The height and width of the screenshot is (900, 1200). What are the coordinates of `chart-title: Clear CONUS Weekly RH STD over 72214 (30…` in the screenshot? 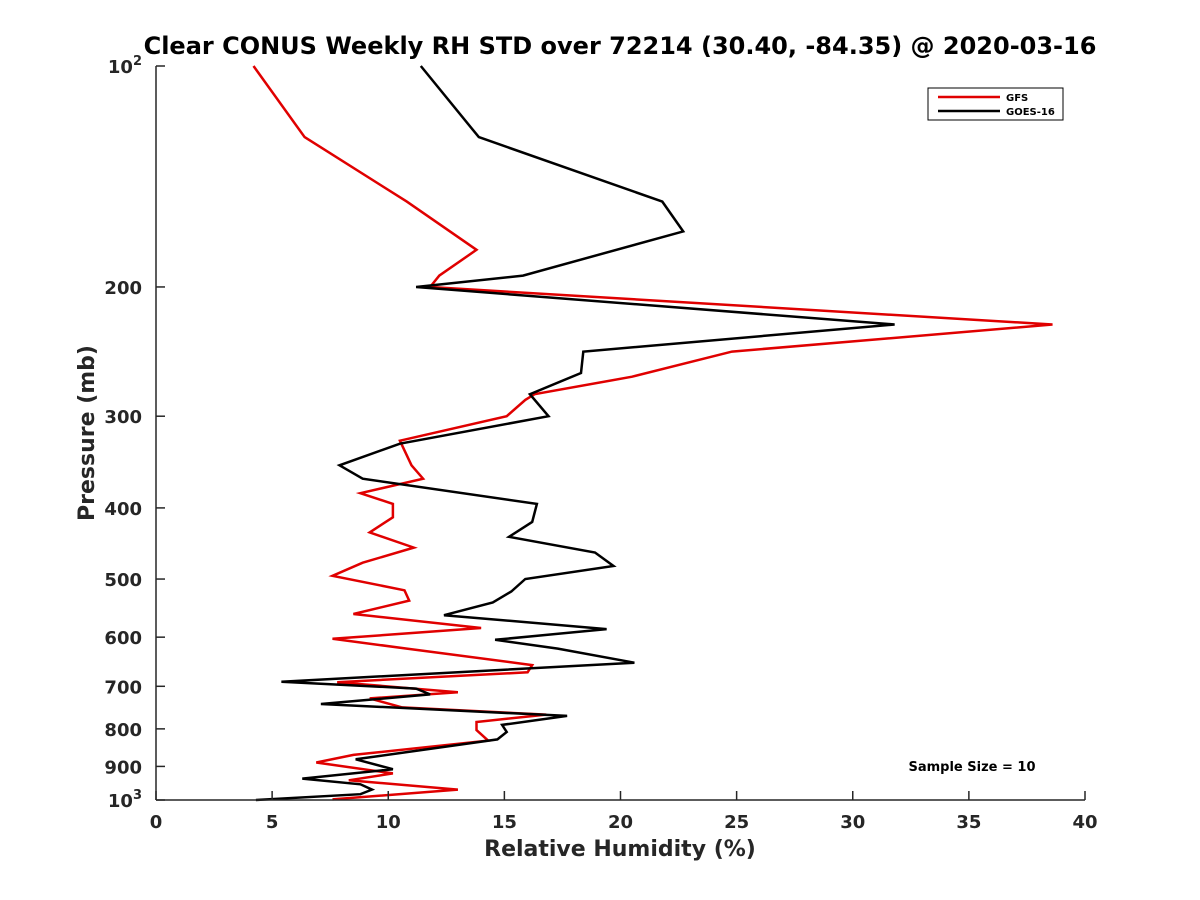 It's located at (620, 46).